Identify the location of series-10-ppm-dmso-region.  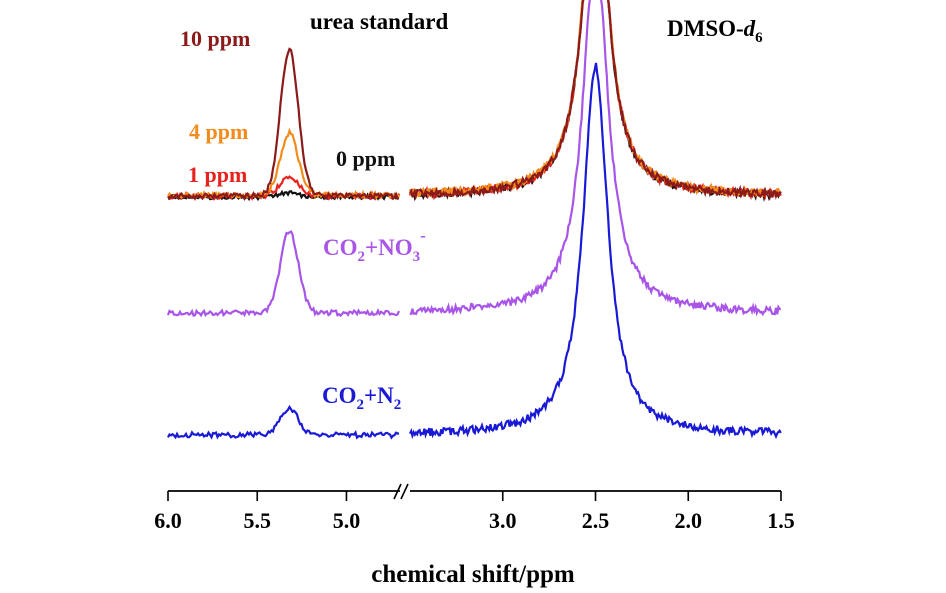
(595, 100).